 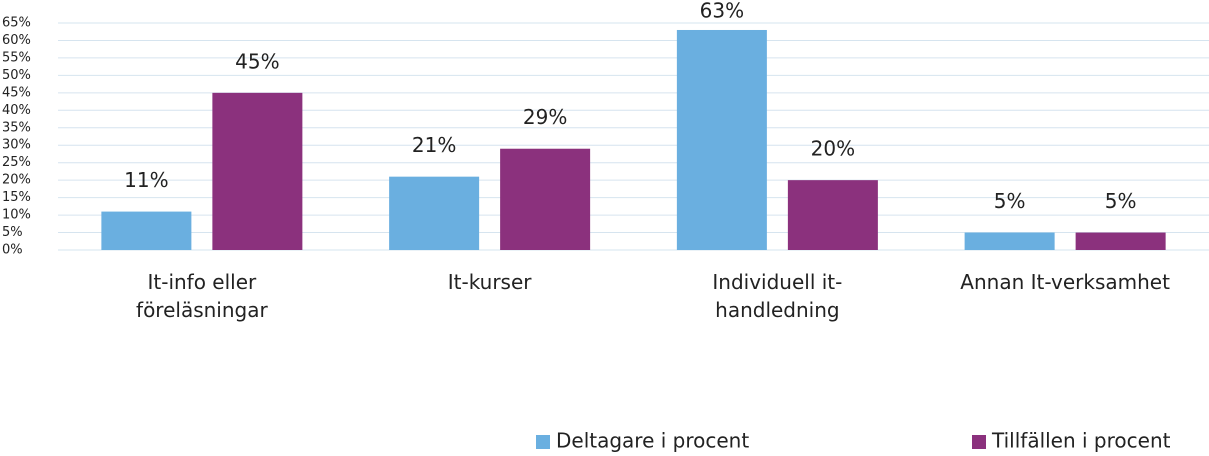 What do you see at coordinates (1081, 441) in the screenshot?
I see `legend-label: Tillfällen i procent` at bounding box center [1081, 441].